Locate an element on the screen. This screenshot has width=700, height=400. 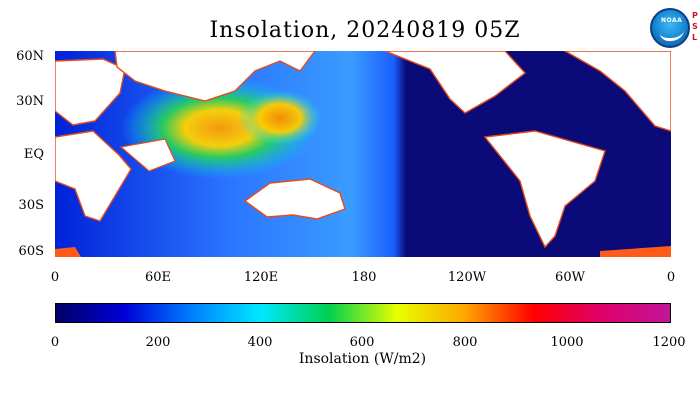
lon-label-0-end: 0 is located at coordinates (671, 277).